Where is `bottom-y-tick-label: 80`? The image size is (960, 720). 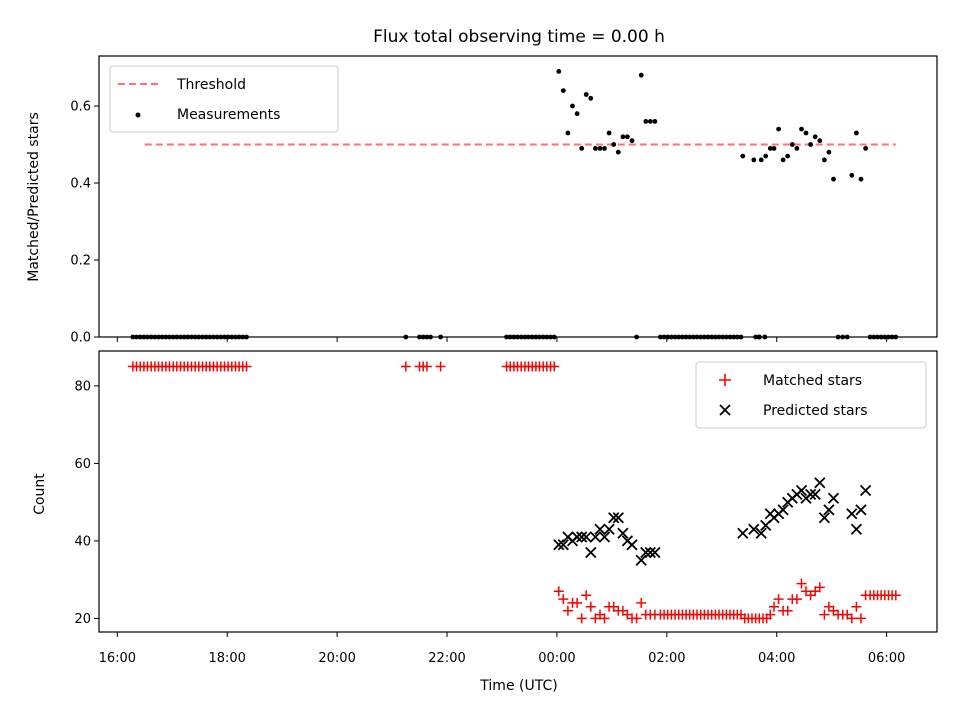 bottom-y-tick-label: 80 is located at coordinates (82, 386).